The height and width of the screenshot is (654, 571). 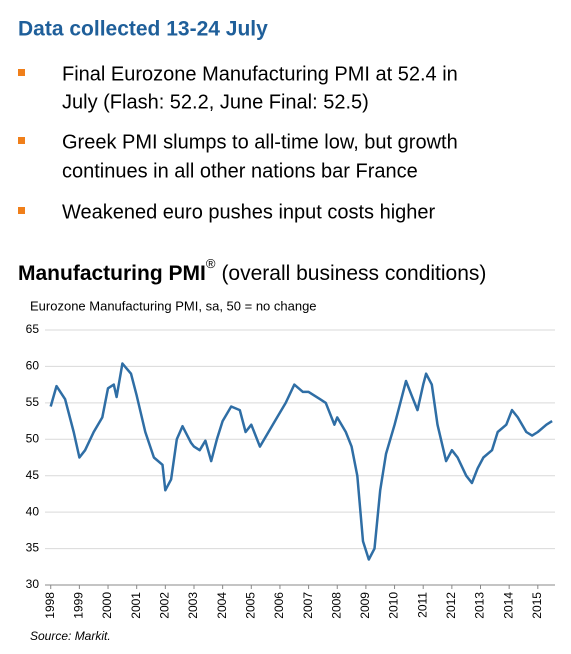 I want to click on x-tick-label: 2009, so click(x=365, y=605).